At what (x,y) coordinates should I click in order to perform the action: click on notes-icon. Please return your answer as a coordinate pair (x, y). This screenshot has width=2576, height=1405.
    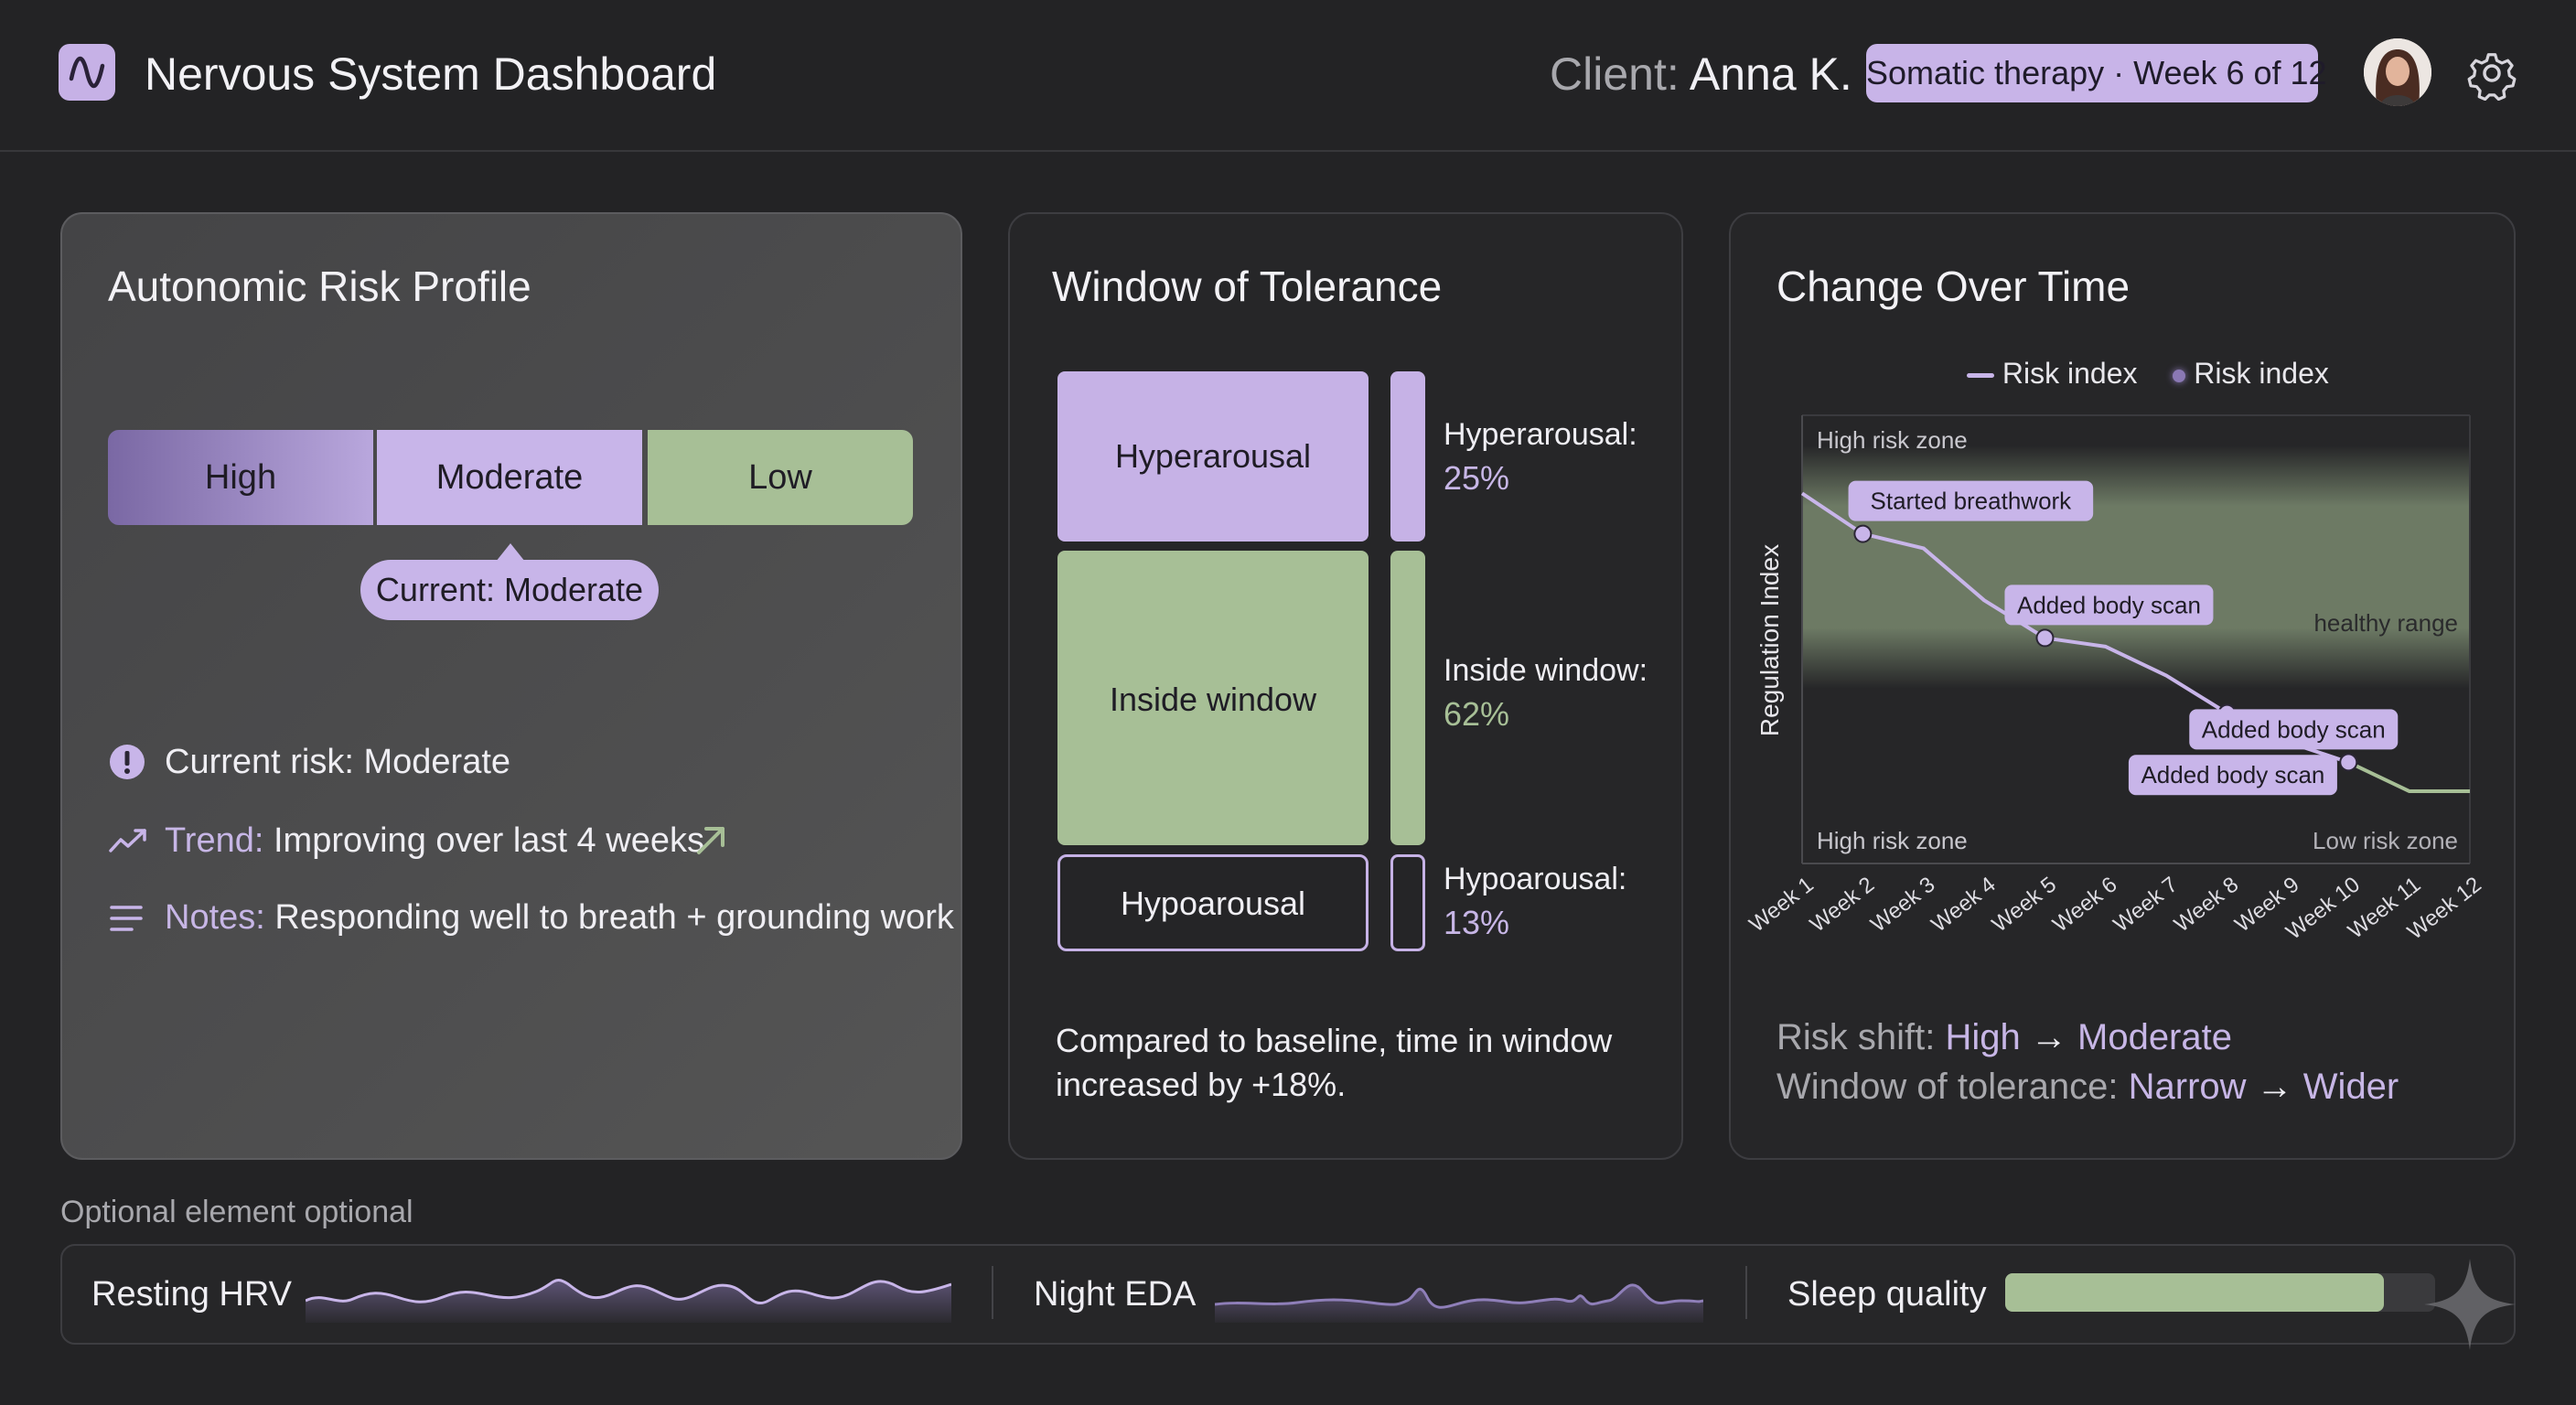
    Looking at the image, I should click on (127, 919).